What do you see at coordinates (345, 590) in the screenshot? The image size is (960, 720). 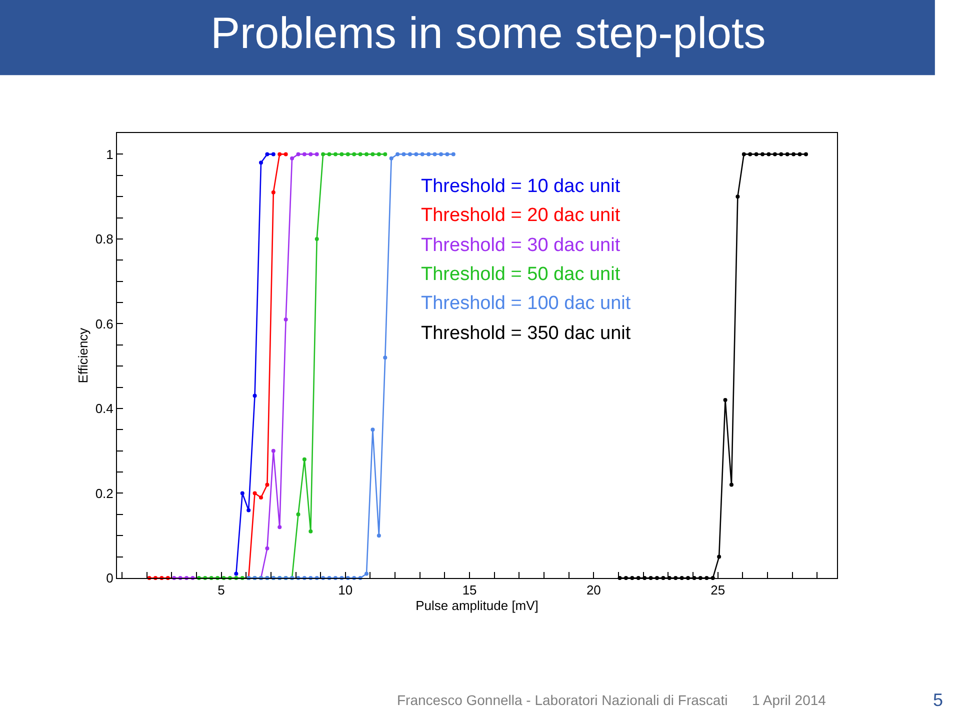 I see `x-tick-label: 10` at bounding box center [345, 590].